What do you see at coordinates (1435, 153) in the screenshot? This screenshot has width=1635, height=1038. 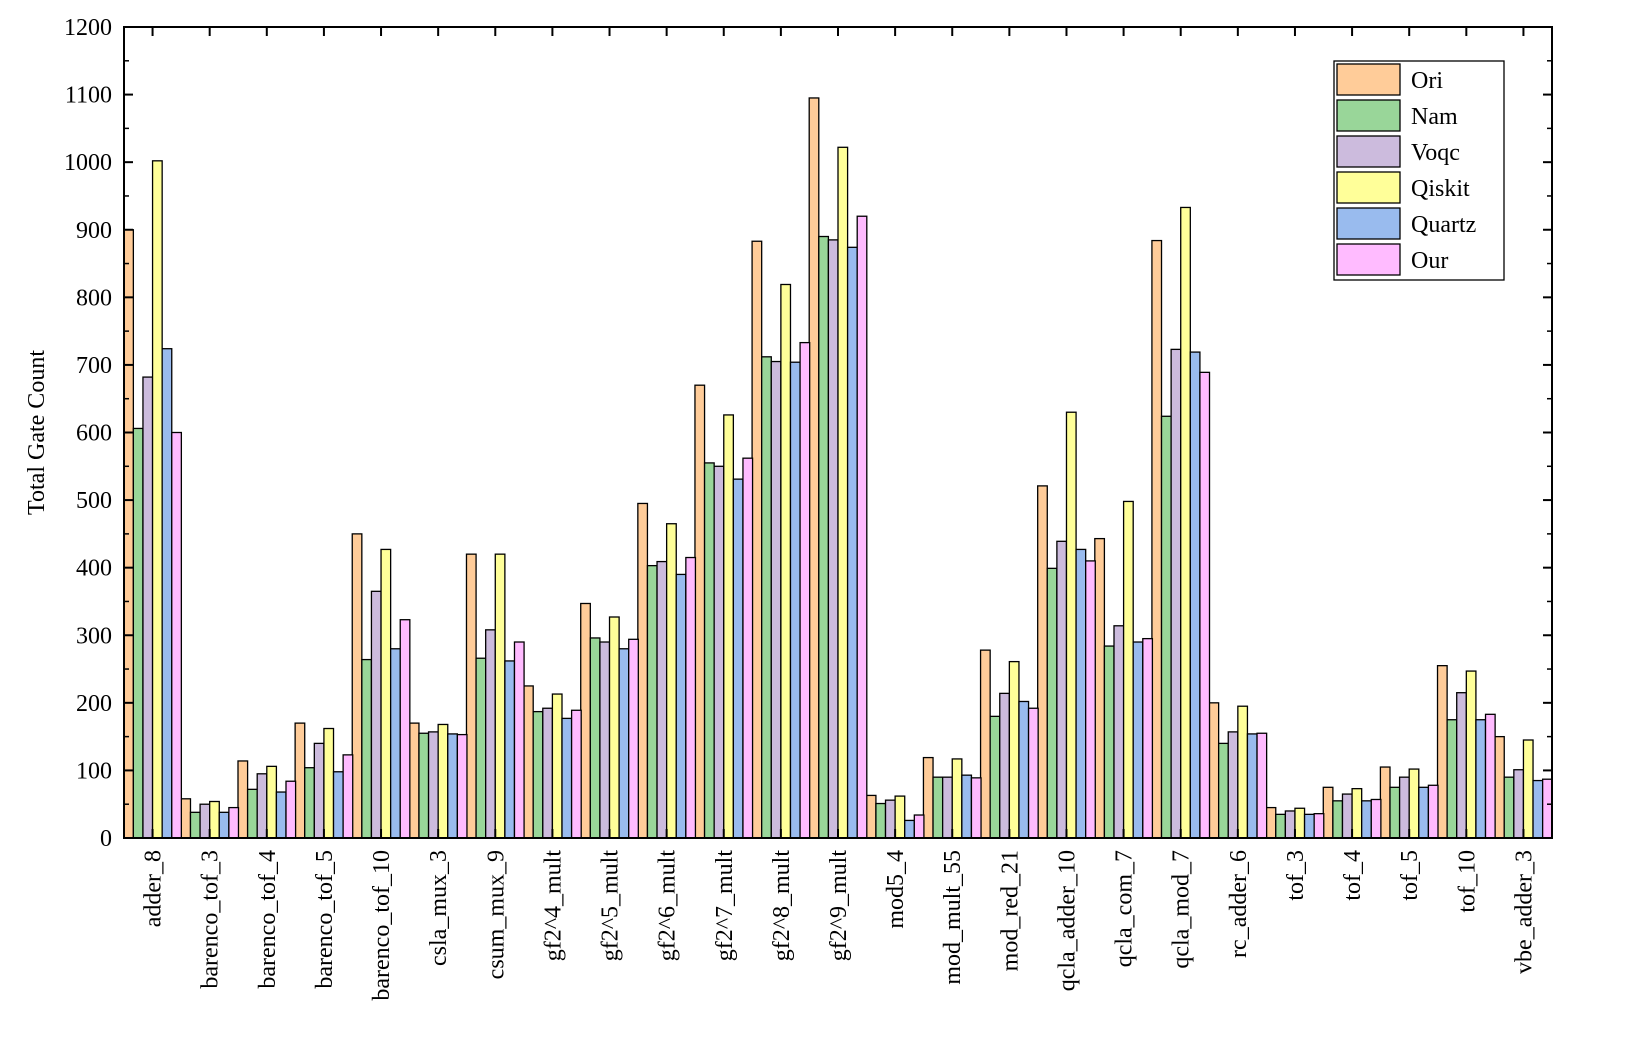 I see `legend-label-voqc: Voqc` at bounding box center [1435, 153].